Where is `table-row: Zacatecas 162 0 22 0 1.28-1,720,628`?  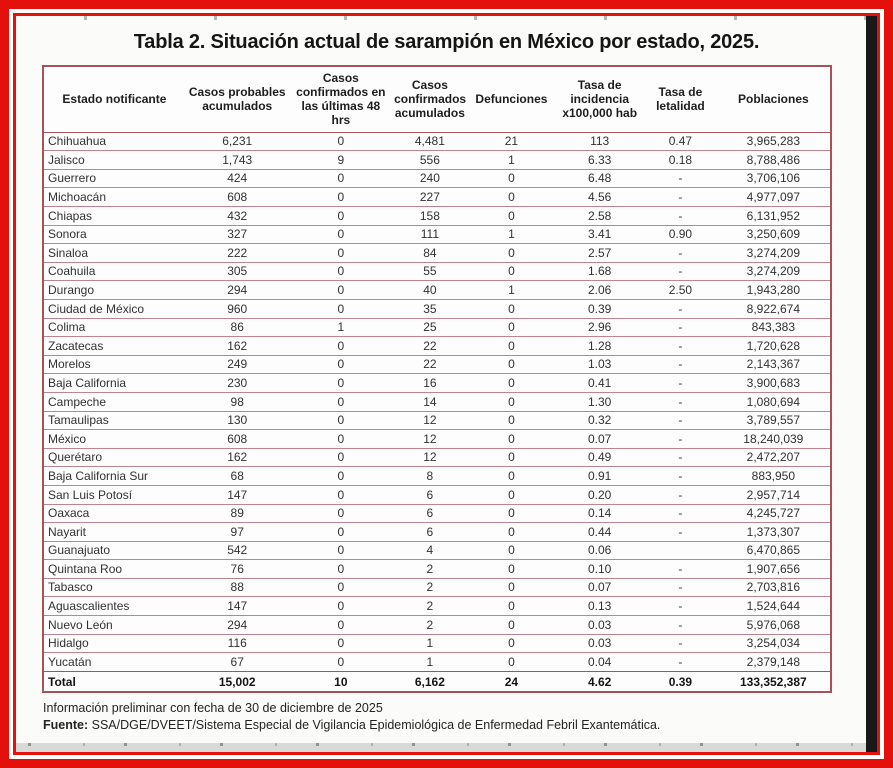 table-row: Zacatecas 162 0 22 0 1.28-1,720,628 is located at coordinates (437, 346).